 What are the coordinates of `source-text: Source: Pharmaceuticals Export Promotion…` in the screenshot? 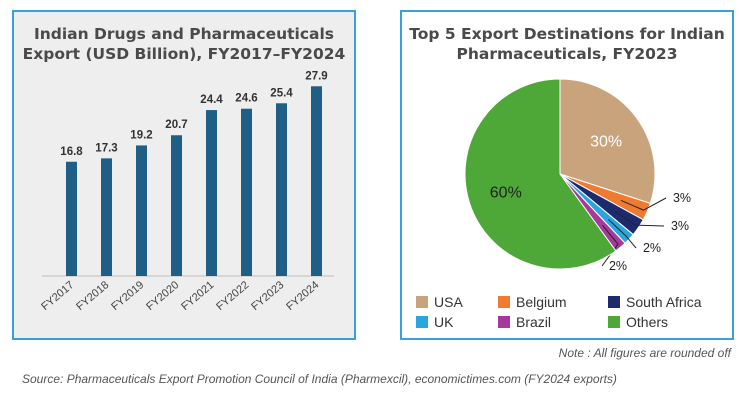 It's located at (319, 379).